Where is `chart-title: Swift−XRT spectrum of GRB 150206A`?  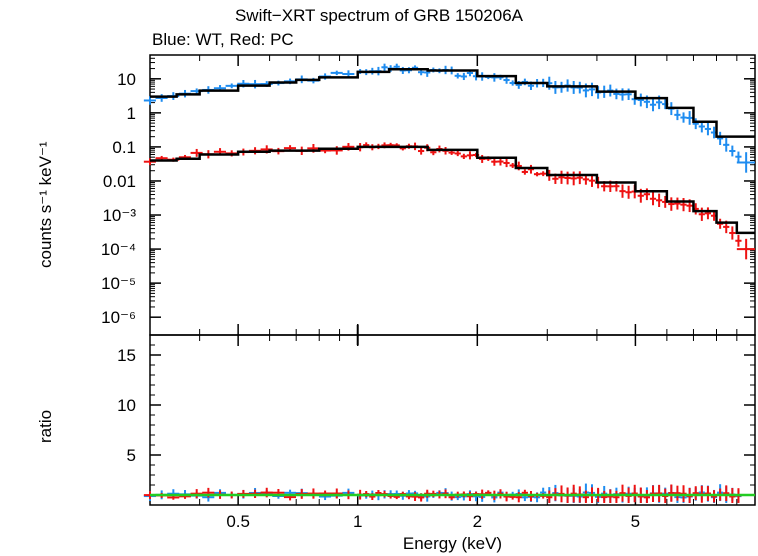 chart-title: Swift−XRT spectrum of GRB 150206A is located at coordinates (379, 15).